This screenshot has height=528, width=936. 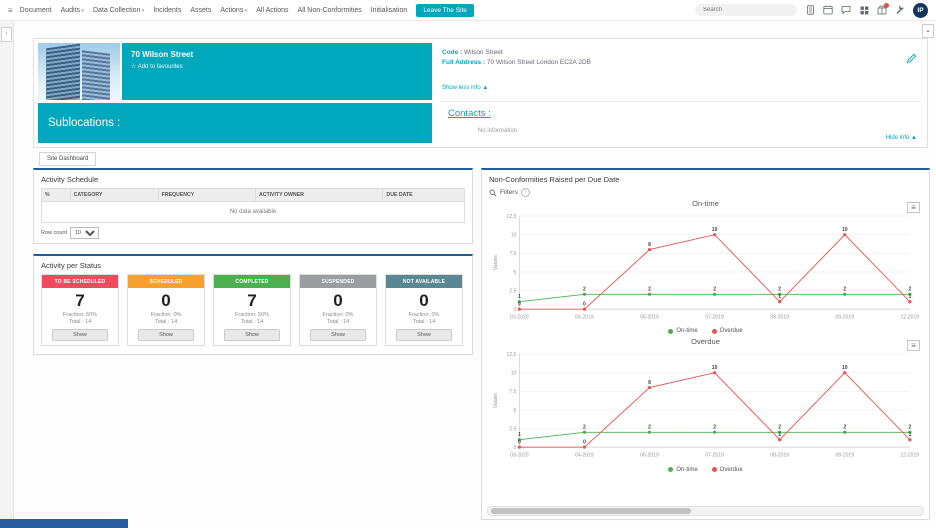 What do you see at coordinates (166, 281) in the screenshot?
I see `status-card-header: SCHEDULED` at bounding box center [166, 281].